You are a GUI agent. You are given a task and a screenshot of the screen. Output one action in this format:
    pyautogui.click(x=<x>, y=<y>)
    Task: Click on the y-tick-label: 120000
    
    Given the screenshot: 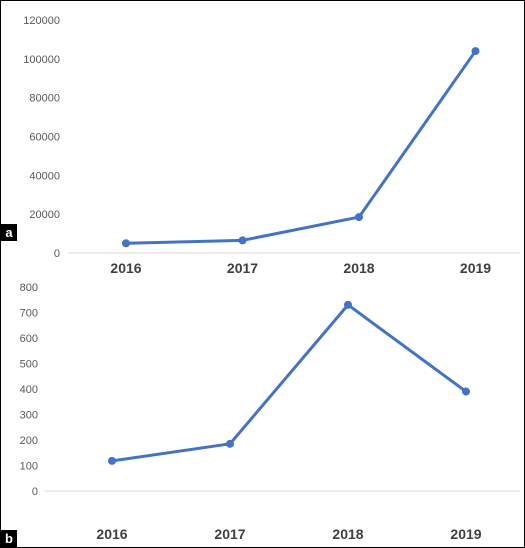 What is the action you would take?
    pyautogui.click(x=41, y=21)
    